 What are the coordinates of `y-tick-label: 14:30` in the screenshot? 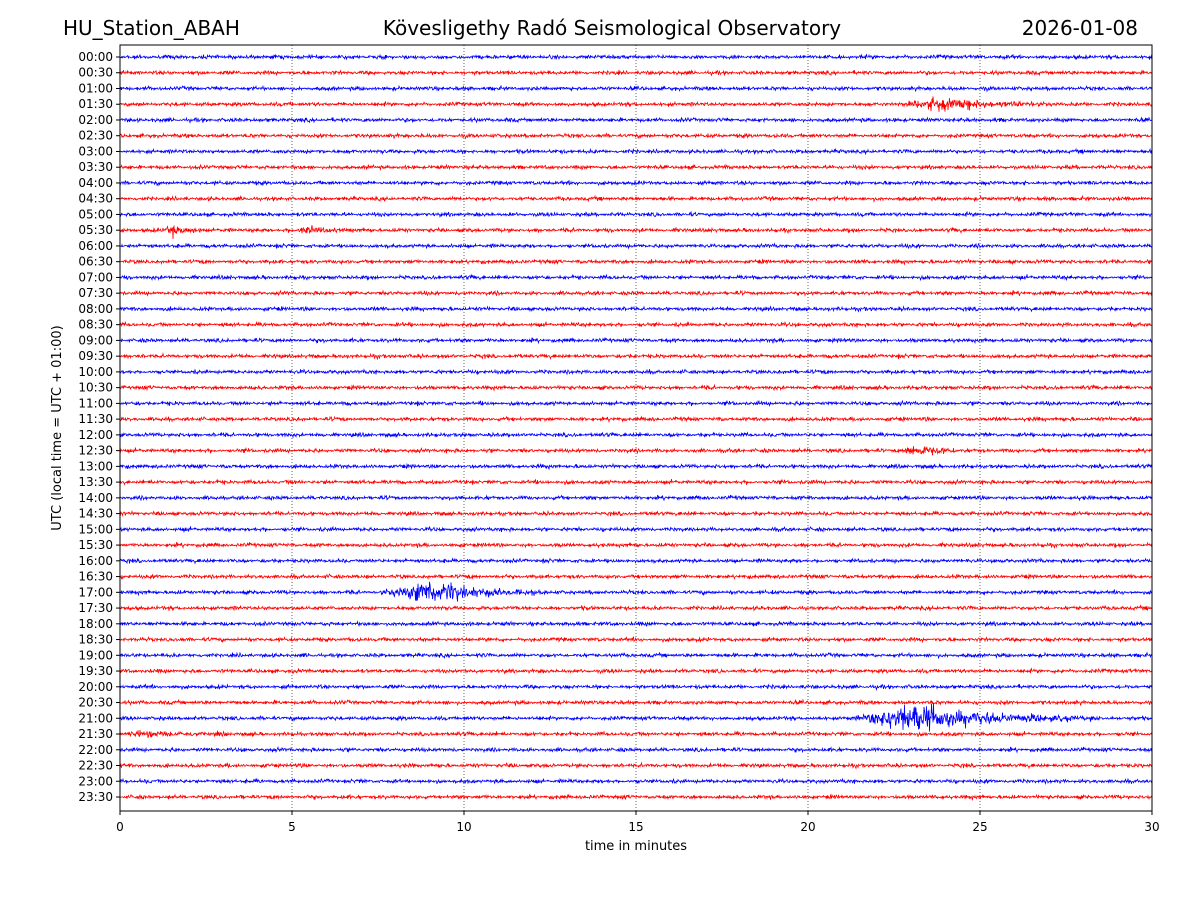 It's located at (95, 514).